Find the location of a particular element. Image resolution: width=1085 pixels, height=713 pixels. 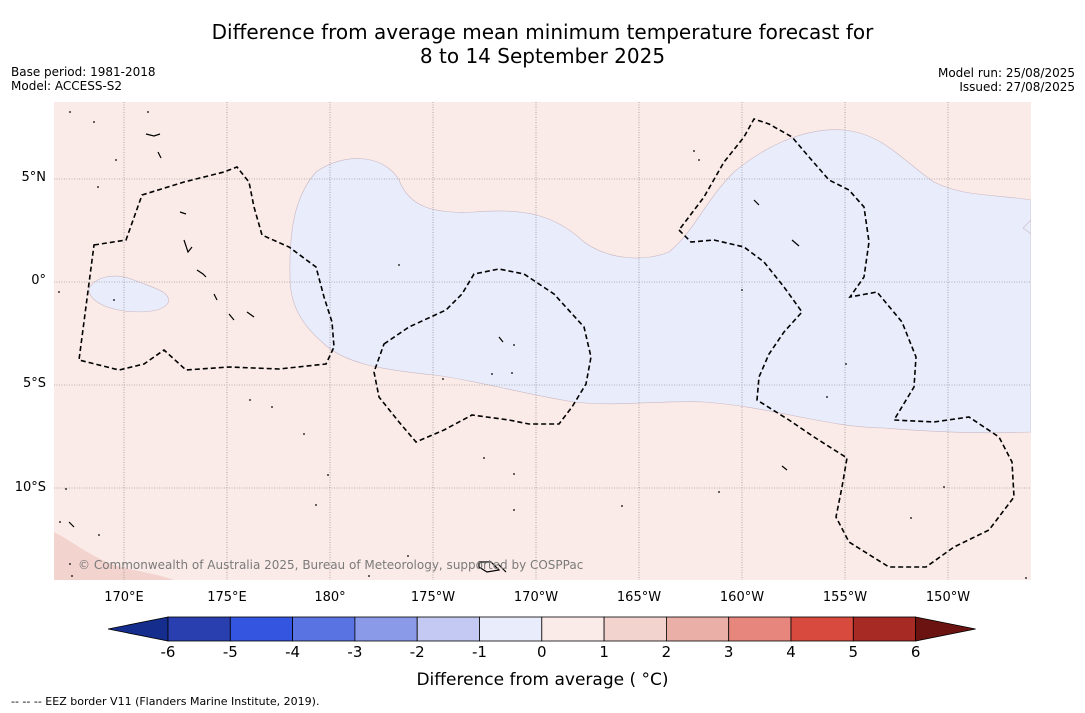

meta-right: Model run: 25/08/2025 Issued: 27/08/2025 is located at coordinates (1006, 80).